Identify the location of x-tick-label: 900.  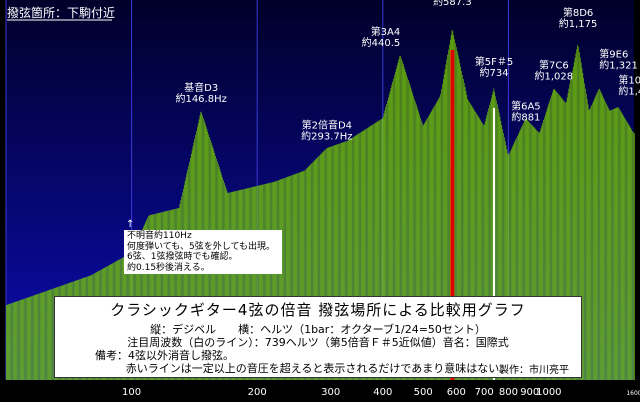
(529, 392).